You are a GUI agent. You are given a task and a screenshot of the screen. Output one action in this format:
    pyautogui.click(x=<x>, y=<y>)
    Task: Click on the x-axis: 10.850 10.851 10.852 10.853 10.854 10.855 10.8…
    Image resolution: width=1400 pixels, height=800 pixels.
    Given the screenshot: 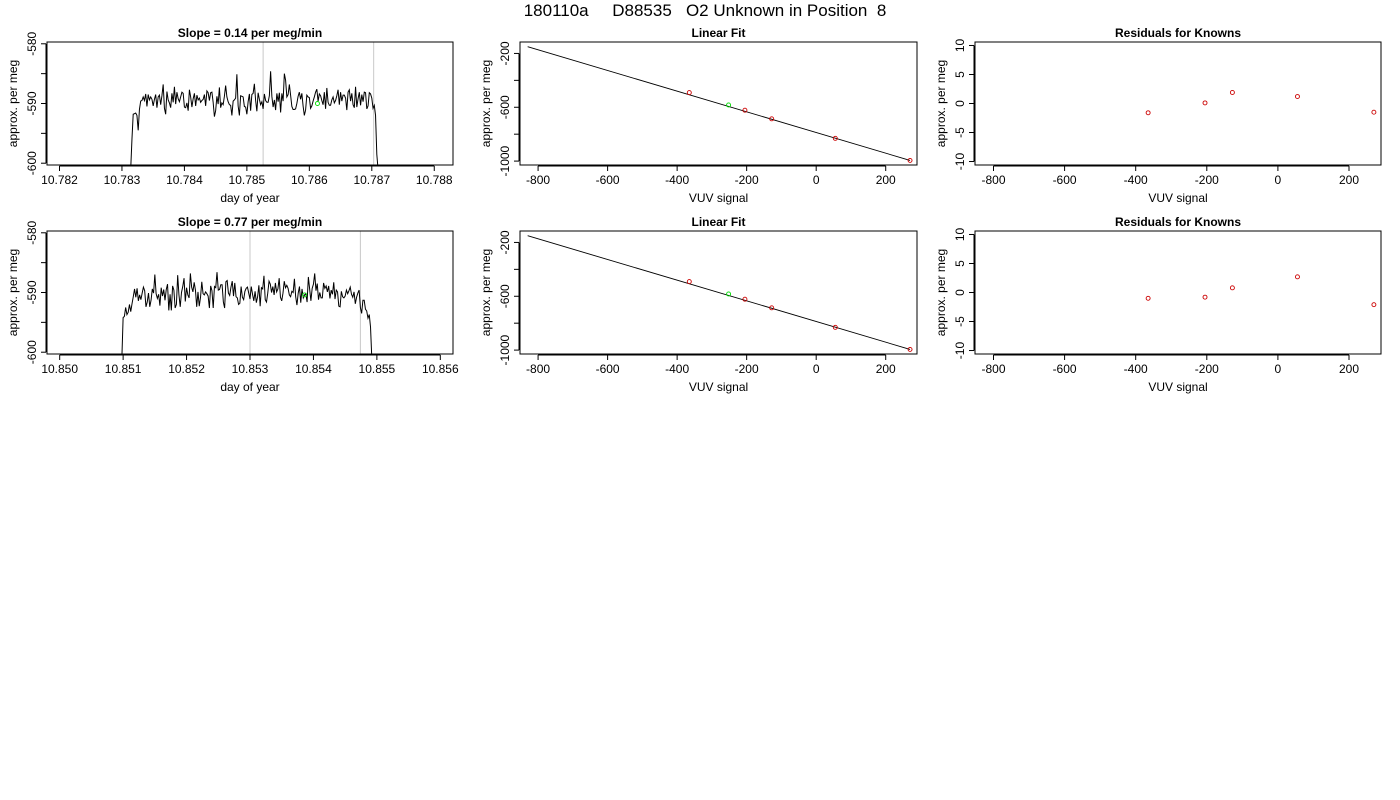 What is the action you would take?
    pyautogui.click(x=250, y=374)
    